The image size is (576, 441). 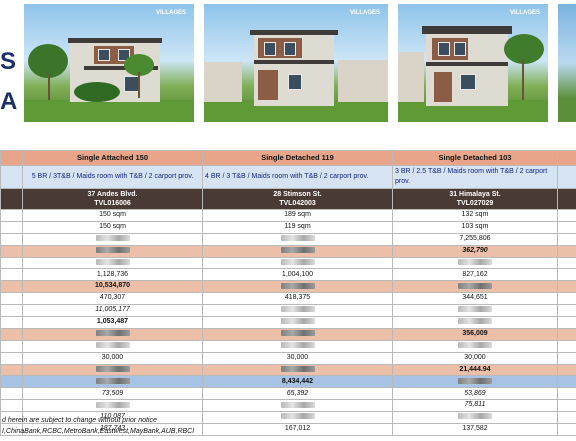 What do you see at coordinates (112, 311) in the screenshot?
I see `value-cell: 11,005,177` at bounding box center [112, 311].